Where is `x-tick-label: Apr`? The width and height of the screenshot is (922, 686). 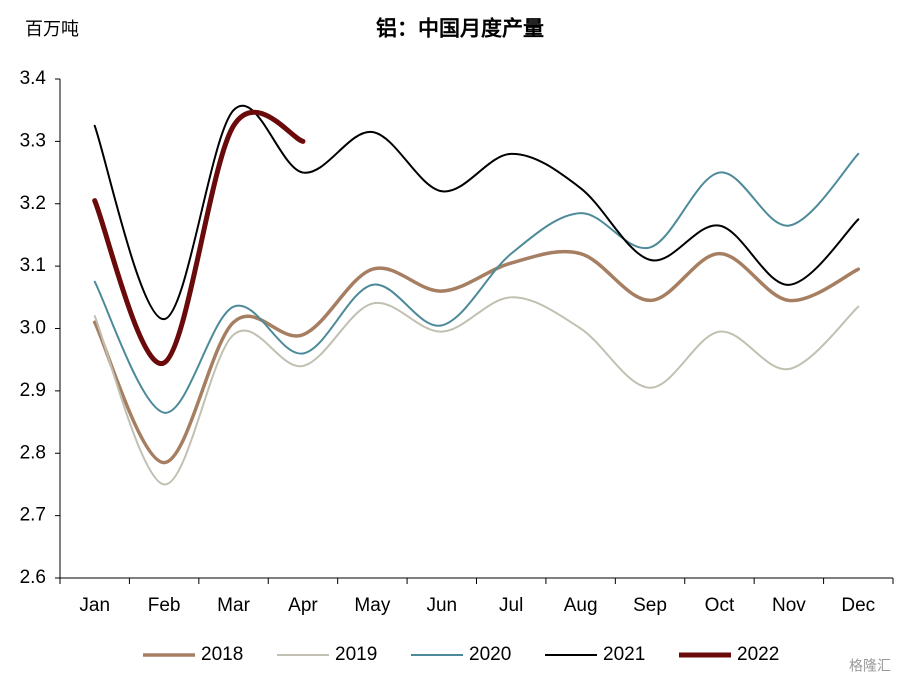
x-tick-label: Apr is located at coordinates (303, 605).